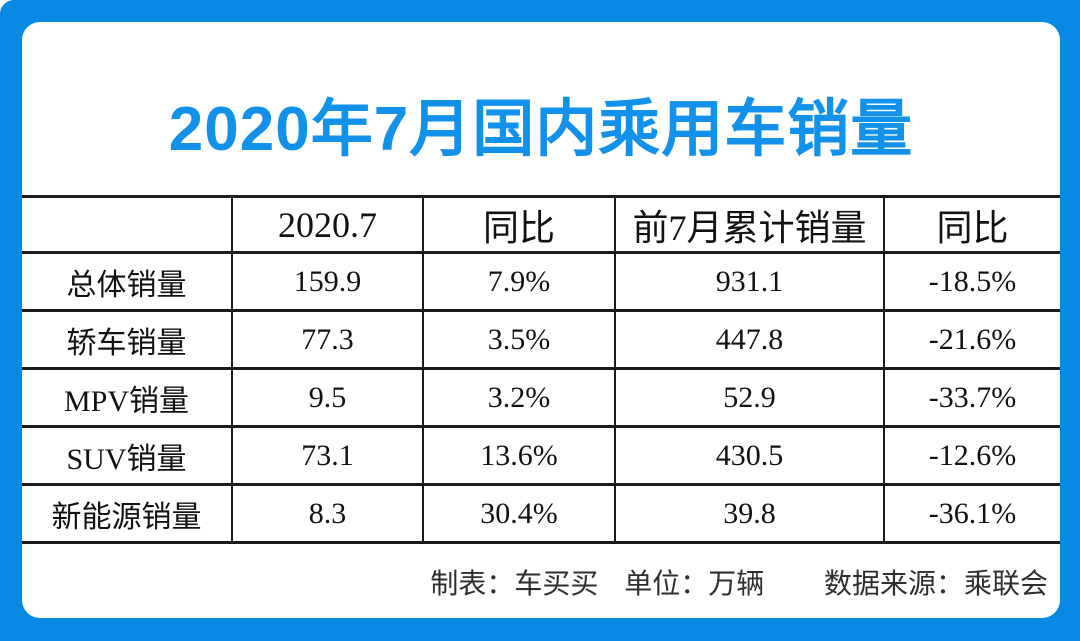 This screenshot has height=641, width=1080. I want to click on cell-value: 13.6%, so click(519, 455).